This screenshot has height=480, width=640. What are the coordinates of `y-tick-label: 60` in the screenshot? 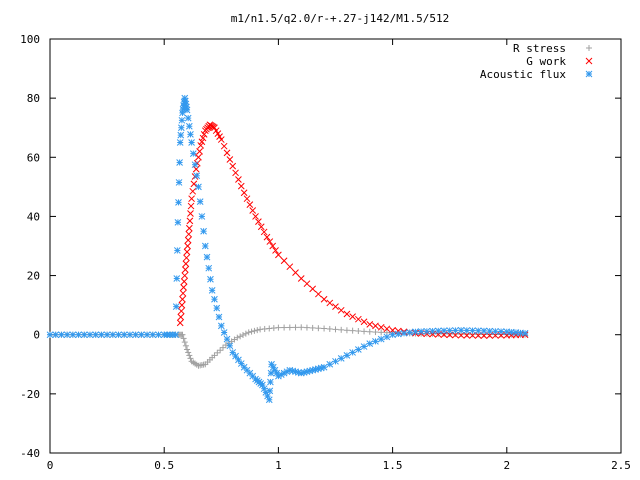 It's located at (33, 157).